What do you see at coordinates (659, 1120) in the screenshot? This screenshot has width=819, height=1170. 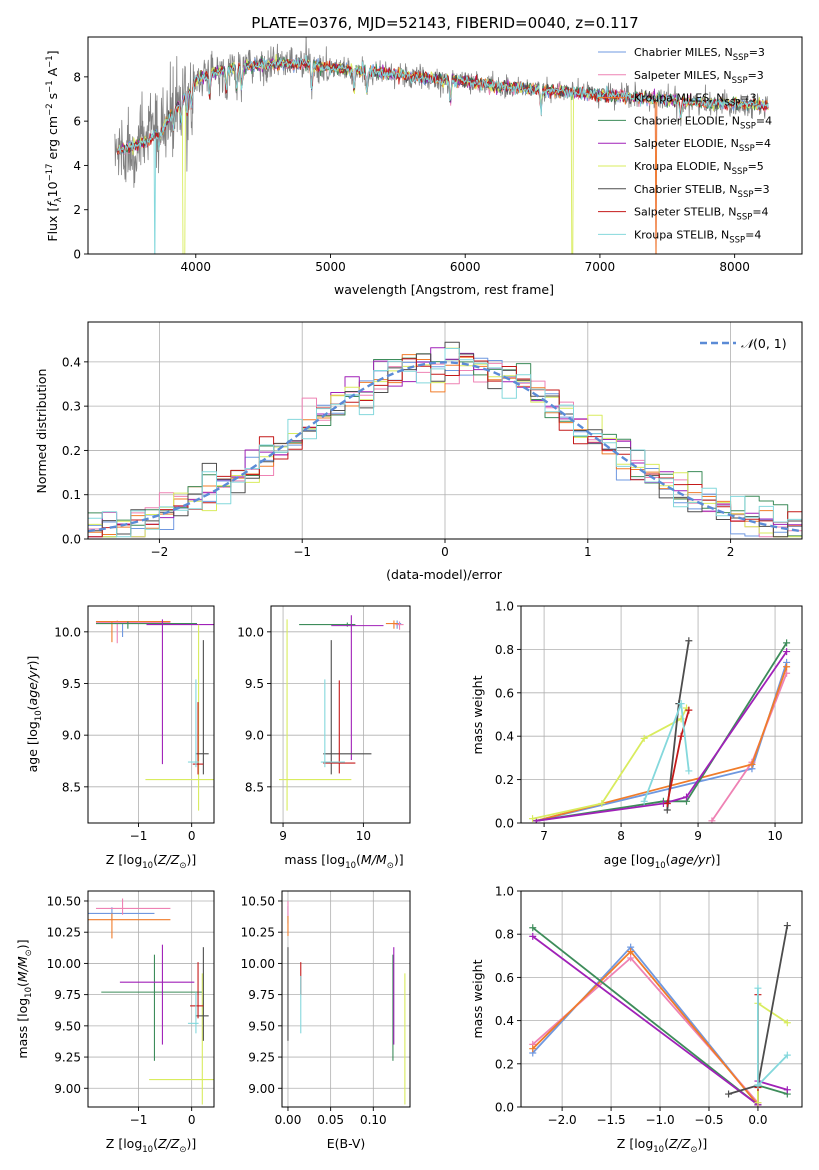 I see `x-tick-label: −1.0` at bounding box center [659, 1120].